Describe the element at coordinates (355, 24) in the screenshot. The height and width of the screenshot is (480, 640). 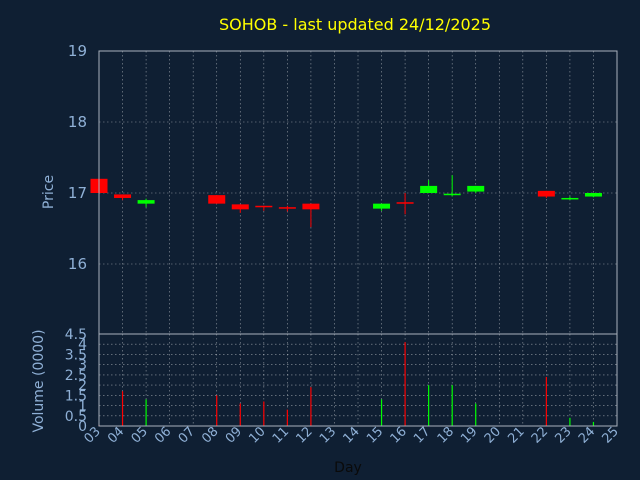
I see `chart-title: SOHOB - last updated 24/12/2025` at that location.